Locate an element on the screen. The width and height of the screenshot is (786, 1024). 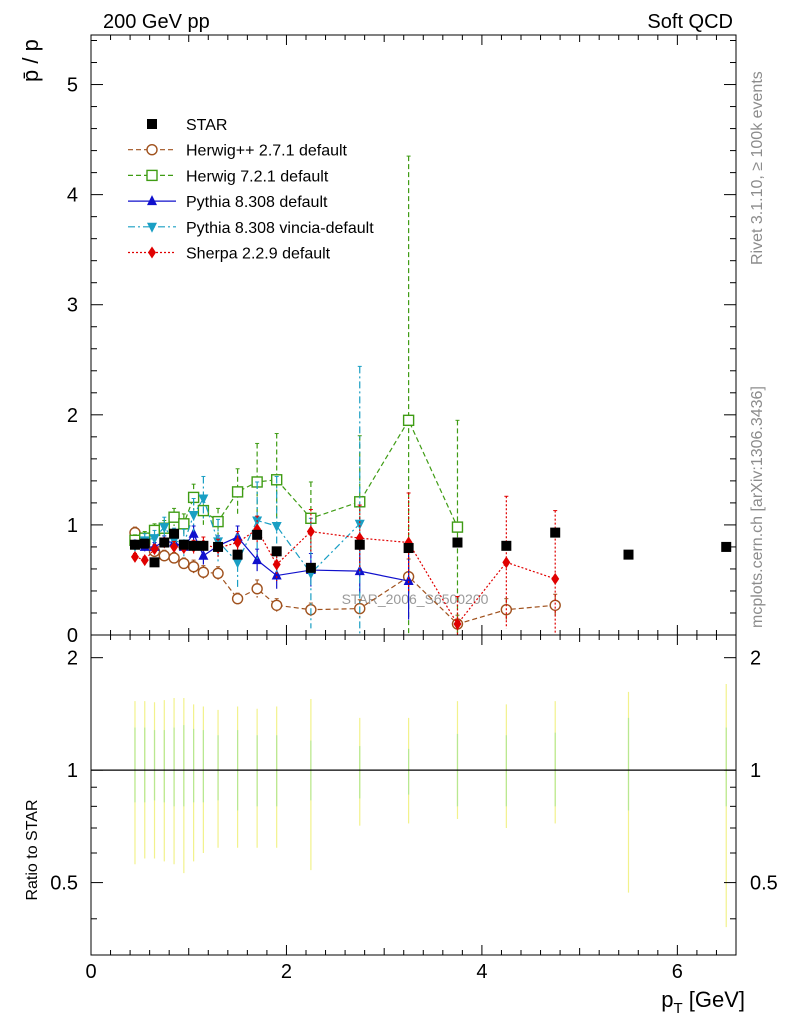
y-tick-label: 3 is located at coordinates (72, 306).